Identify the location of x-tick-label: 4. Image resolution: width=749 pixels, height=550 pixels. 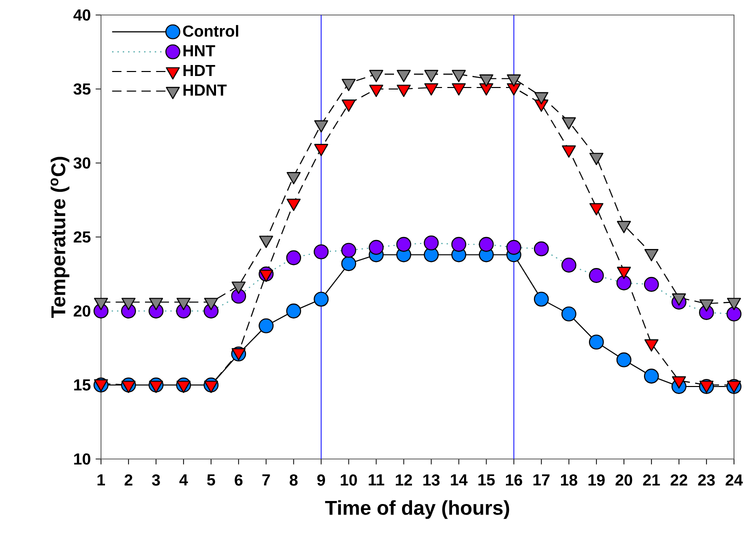
(183, 480).